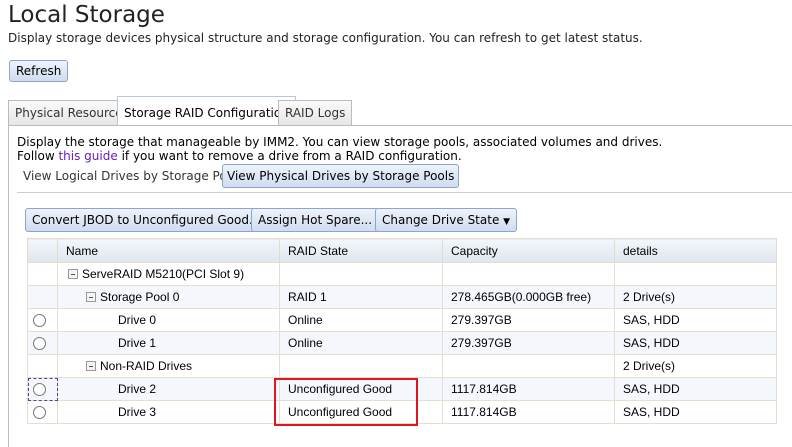 Image resolution: width=792 pixels, height=447 pixels. I want to click on guide-link: this guide, so click(88, 156).